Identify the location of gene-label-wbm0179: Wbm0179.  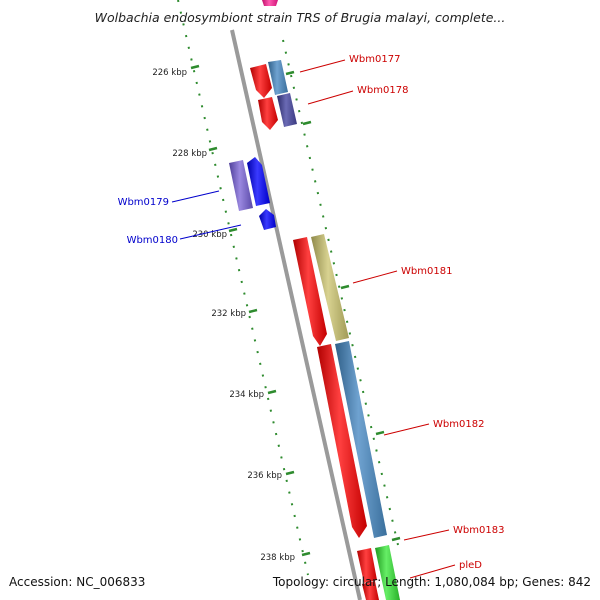
(143, 202).